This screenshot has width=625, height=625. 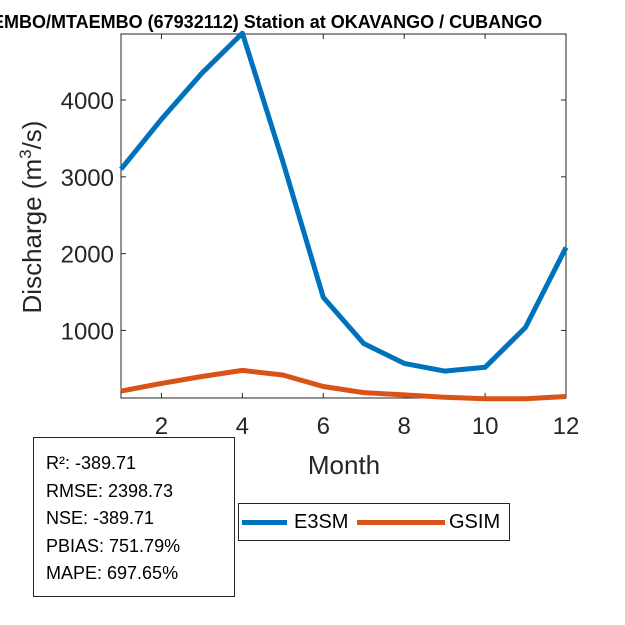 I want to click on x-tick-label: 10, so click(x=485, y=426).